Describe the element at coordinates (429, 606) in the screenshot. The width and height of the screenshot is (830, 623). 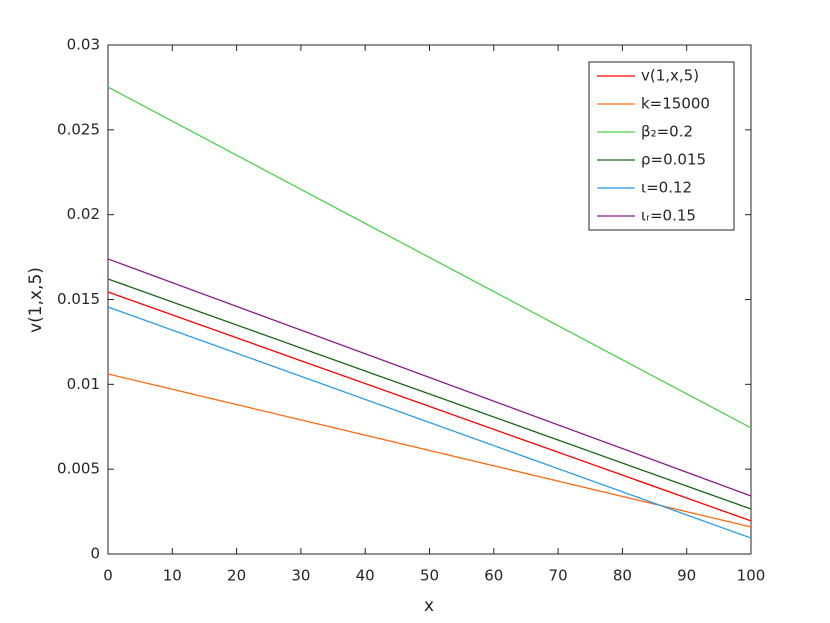
I see `x-axis-label: x` at that location.